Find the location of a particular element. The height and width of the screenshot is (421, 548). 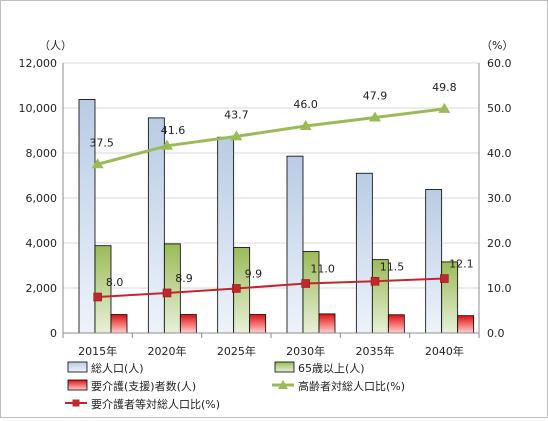

x-tick-label: 2015年 is located at coordinates (97, 351).